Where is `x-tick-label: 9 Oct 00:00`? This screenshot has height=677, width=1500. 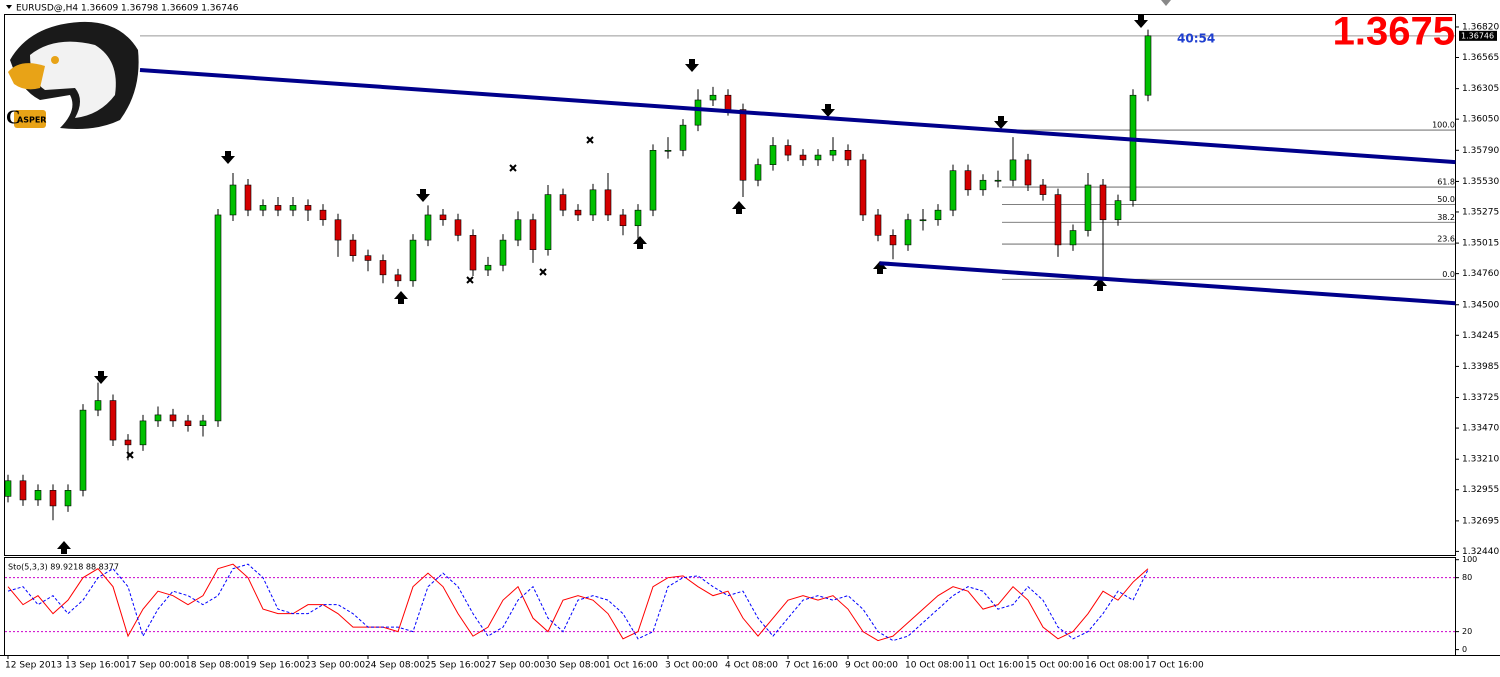
x-tick-label: 9 Oct 00:00 is located at coordinates (871, 666).